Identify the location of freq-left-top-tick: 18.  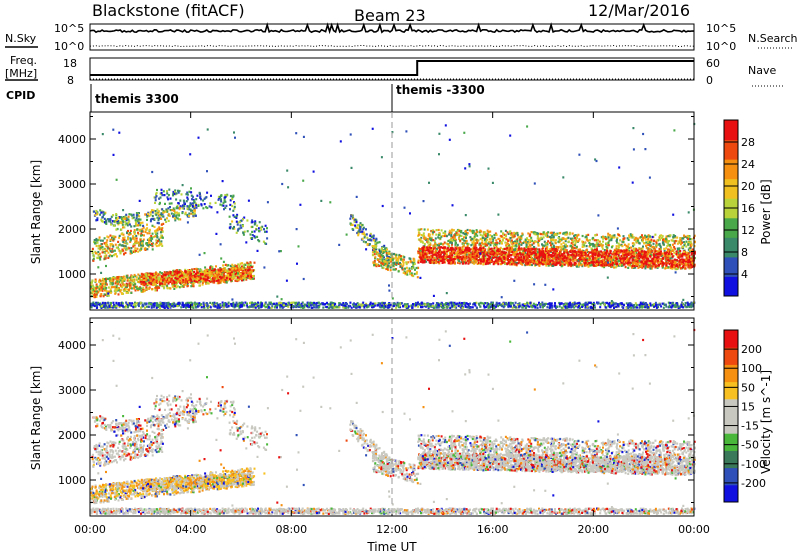
(70, 63).